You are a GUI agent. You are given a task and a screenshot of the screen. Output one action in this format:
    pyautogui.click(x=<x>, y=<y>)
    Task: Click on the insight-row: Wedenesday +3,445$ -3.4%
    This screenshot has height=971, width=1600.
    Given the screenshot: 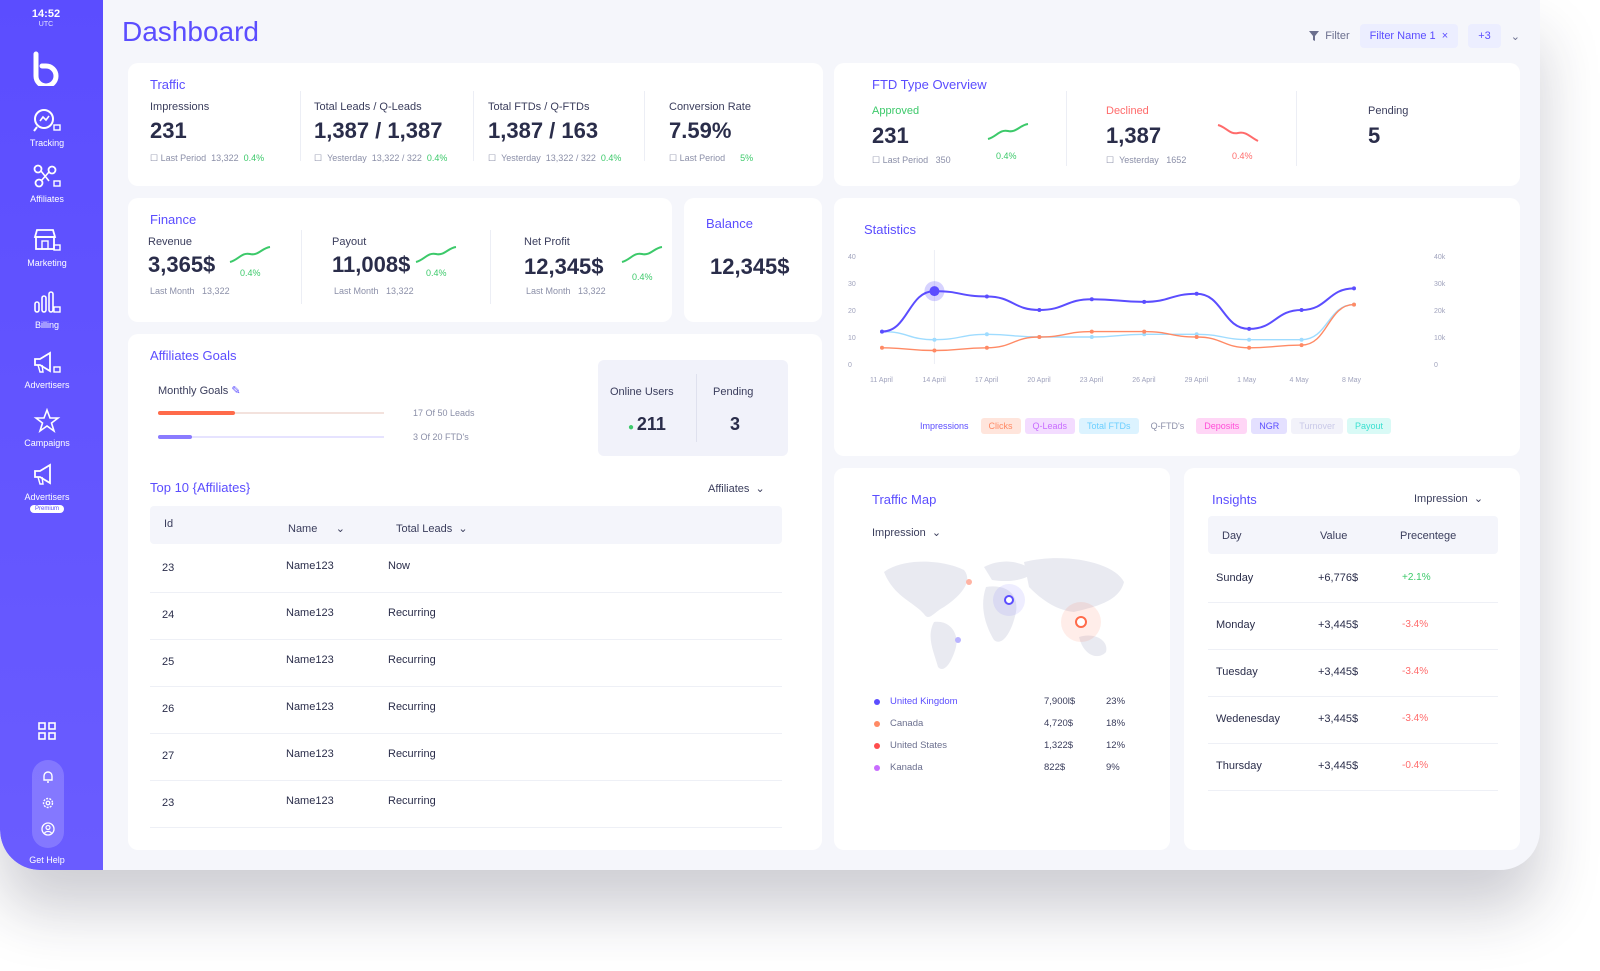 What is the action you would take?
    pyautogui.click(x=1353, y=720)
    